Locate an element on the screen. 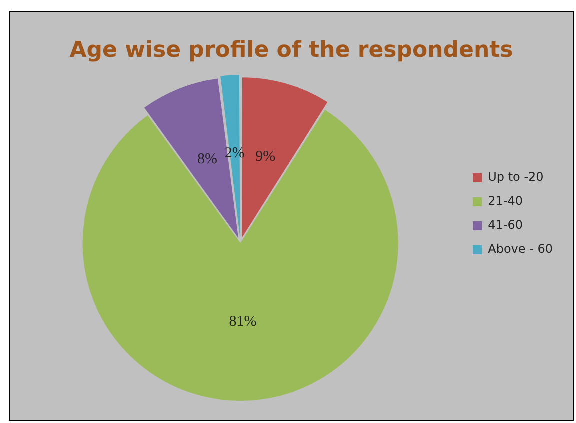 This screenshot has height=423, width=576. legend-label: Up to -20 is located at coordinates (516, 177).